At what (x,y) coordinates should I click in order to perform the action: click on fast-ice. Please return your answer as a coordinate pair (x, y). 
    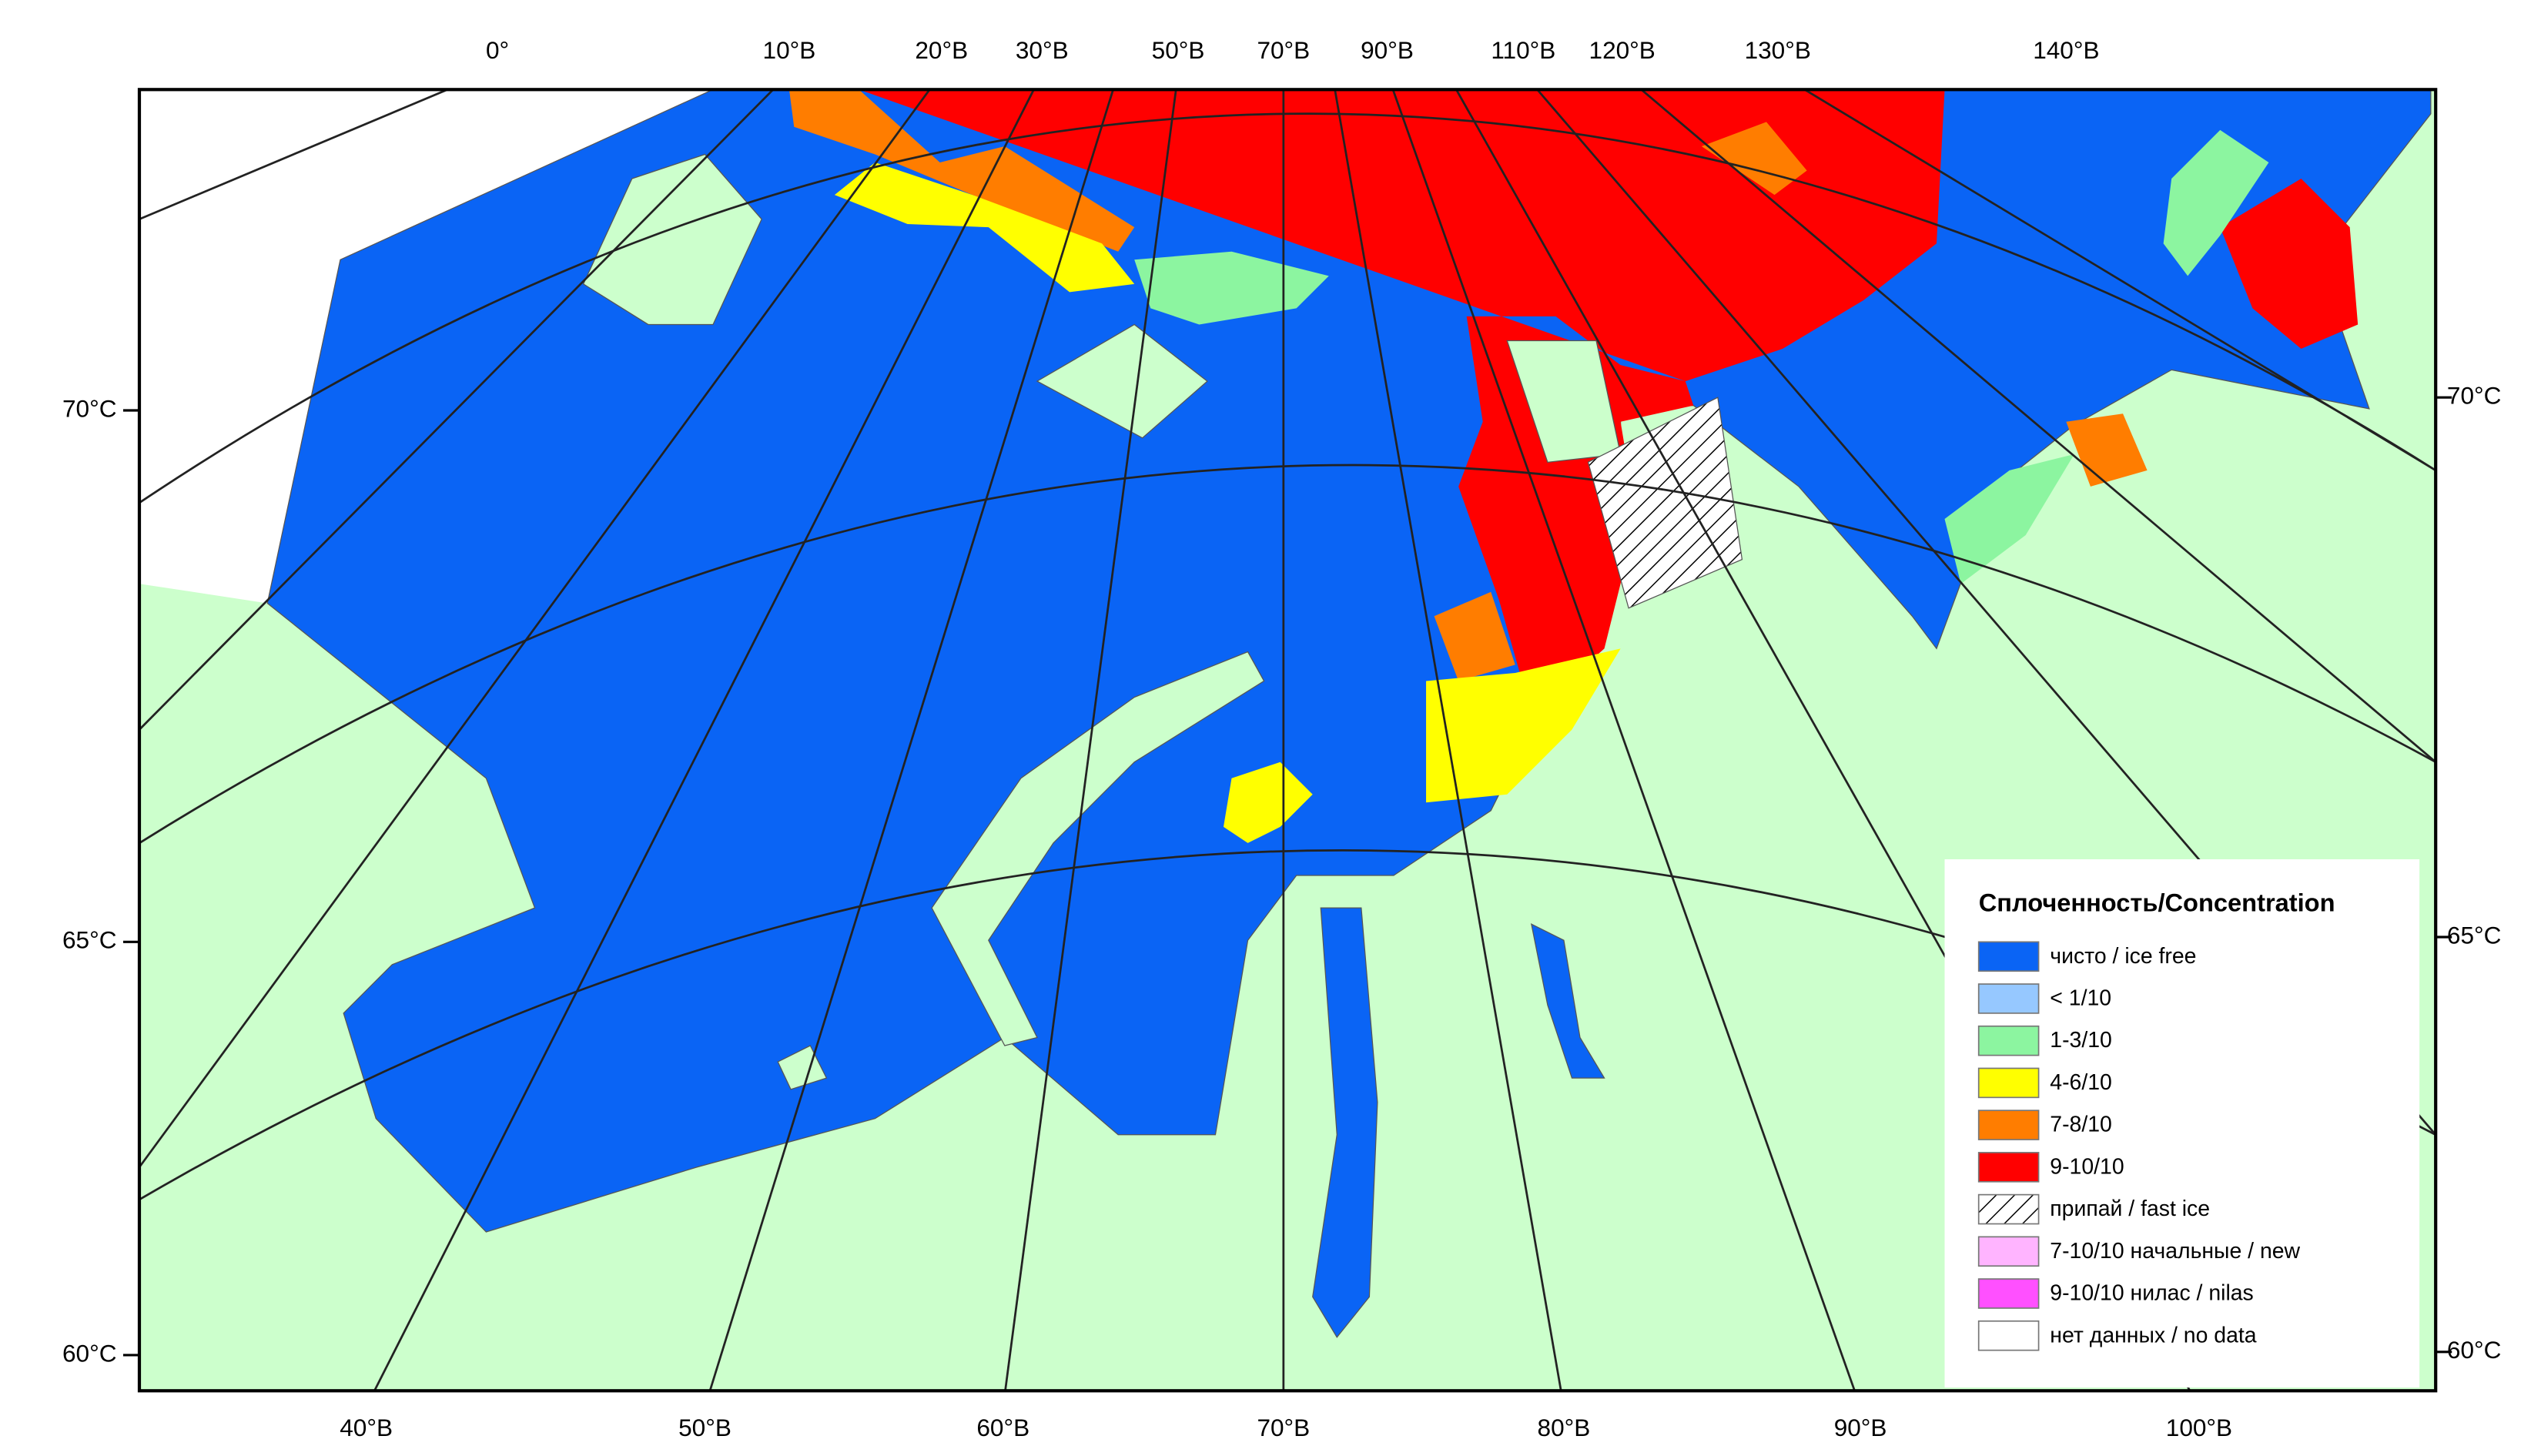
    Looking at the image, I should click on (1665, 503).